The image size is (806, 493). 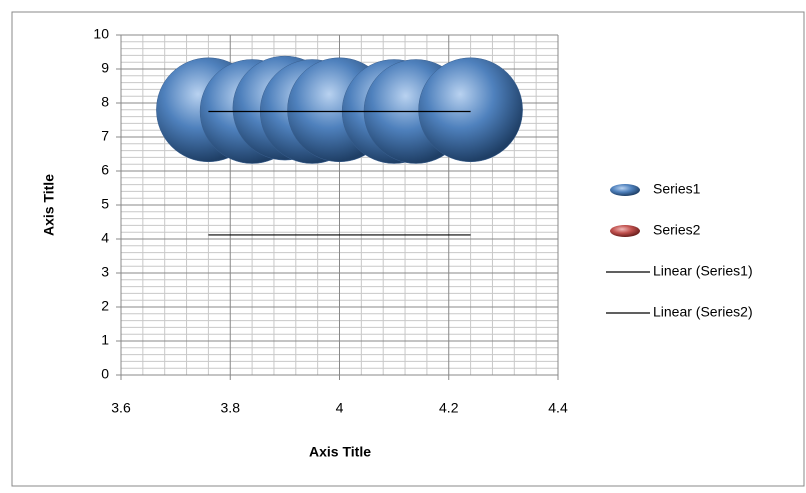 What do you see at coordinates (105, 272) in the screenshot?
I see `y-tick-label: 3` at bounding box center [105, 272].